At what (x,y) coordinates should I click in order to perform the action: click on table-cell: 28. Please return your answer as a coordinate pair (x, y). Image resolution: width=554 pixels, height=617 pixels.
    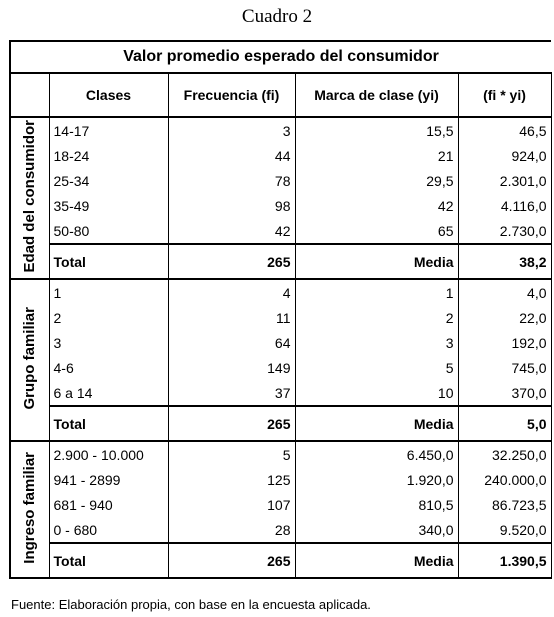
    Looking at the image, I should click on (231, 530).